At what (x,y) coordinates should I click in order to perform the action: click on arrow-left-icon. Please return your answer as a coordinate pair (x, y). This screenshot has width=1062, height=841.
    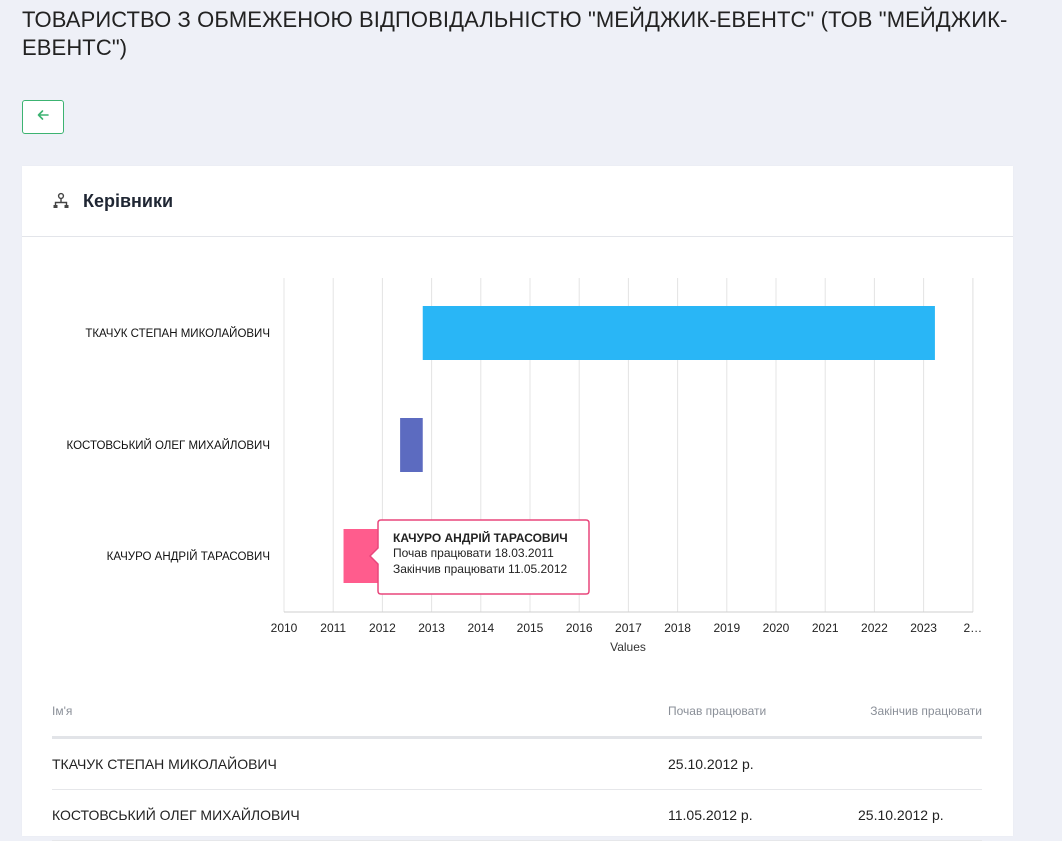
    Looking at the image, I should click on (43, 117).